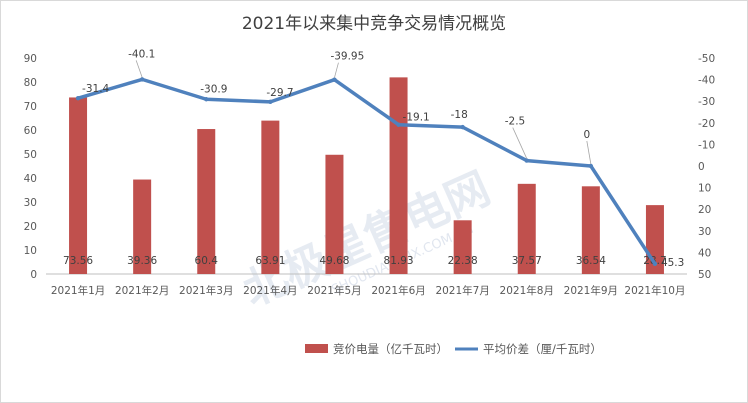 The height and width of the screenshot is (403, 748). What do you see at coordinates (30, 251) in the screenshot?
I see `left-tick-label: 10` at bounding box center [30, 251].